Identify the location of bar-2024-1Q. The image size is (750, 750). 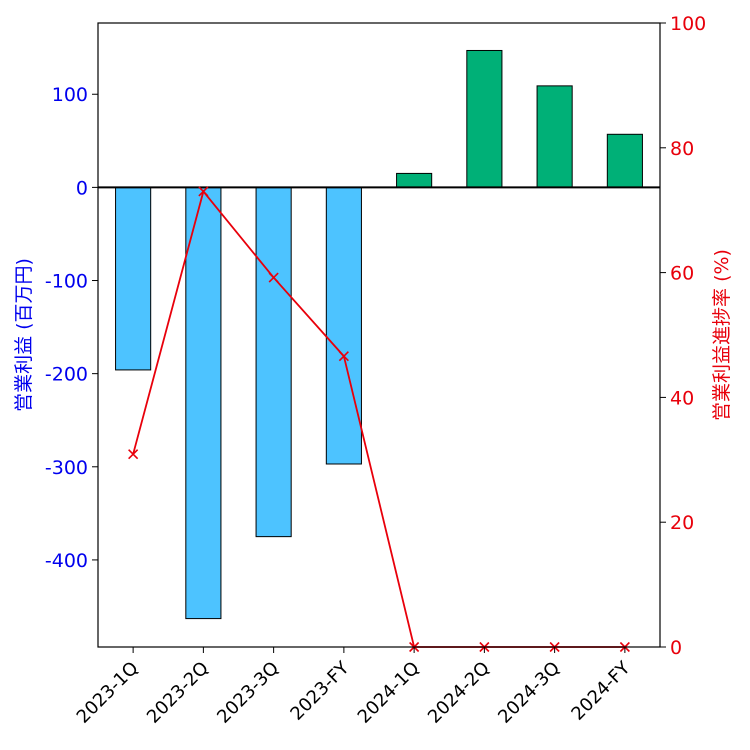
(414, 180).